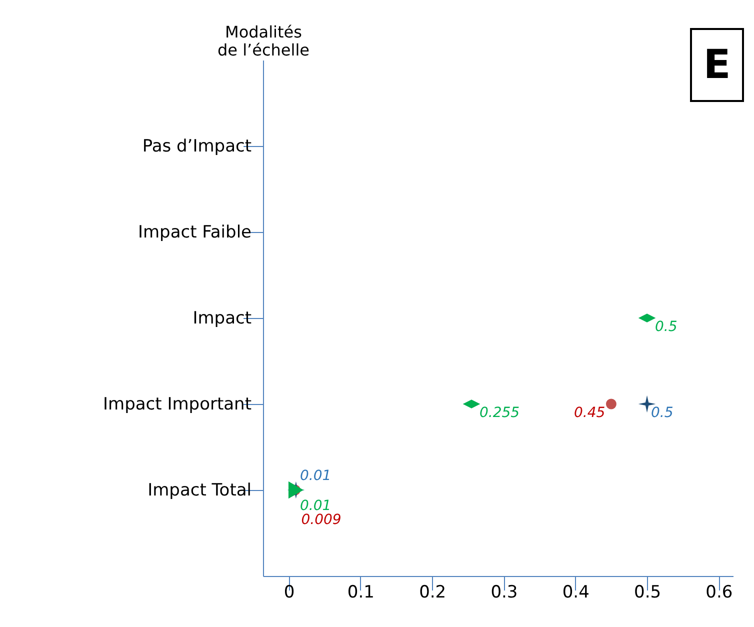 The height and width of the screenshot is (627, 754). I want to click on annotation: E, so click(717, 65).